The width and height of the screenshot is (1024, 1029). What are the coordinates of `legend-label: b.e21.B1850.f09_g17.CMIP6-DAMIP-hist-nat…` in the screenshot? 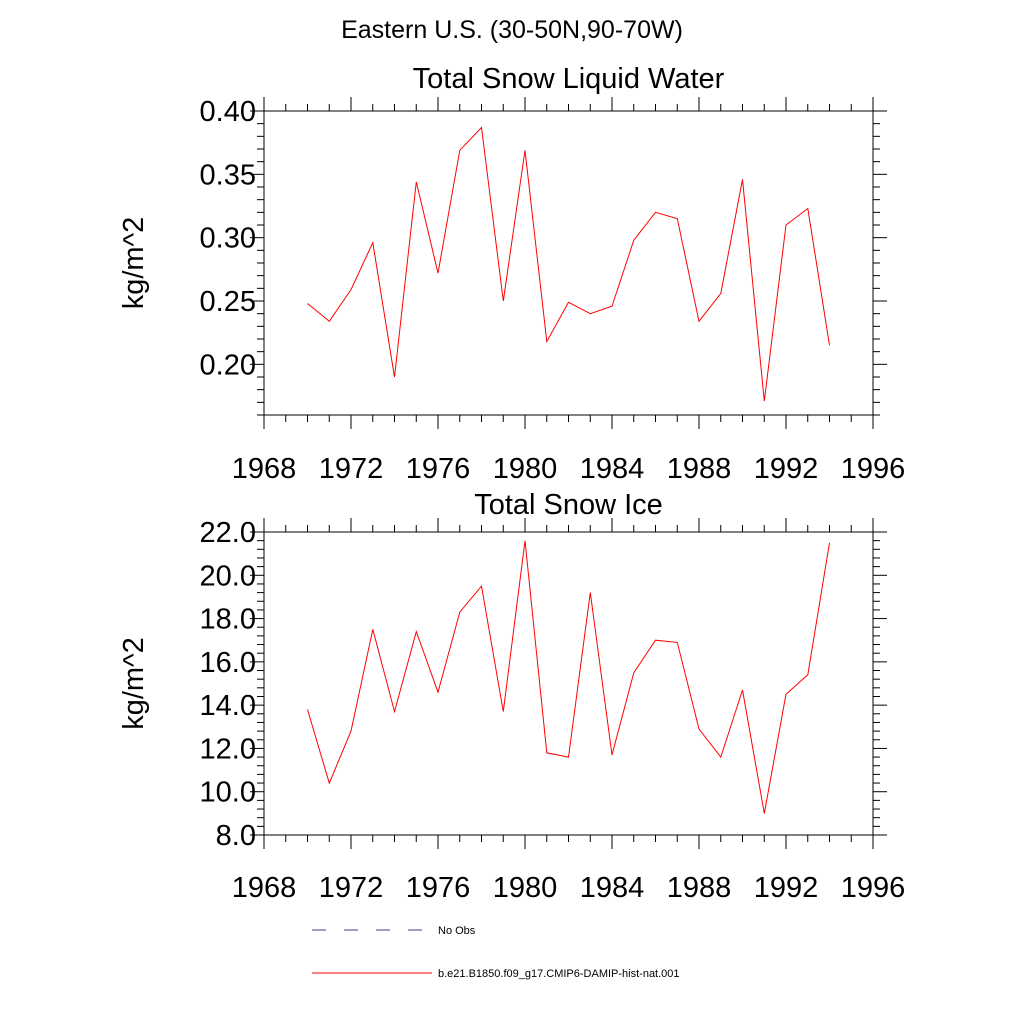 It's located at (559, 974).